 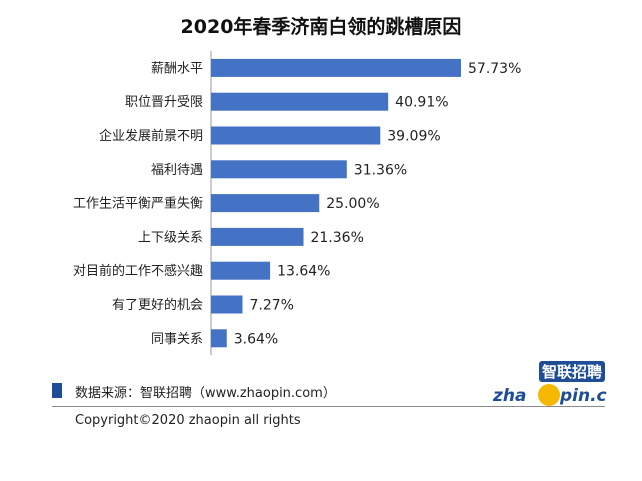 What do you see at coordinates (177, 170) in the screenshot?
I see `category-label: 福利待遇` at bounding box center [177, 170].